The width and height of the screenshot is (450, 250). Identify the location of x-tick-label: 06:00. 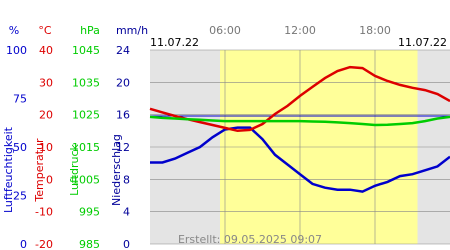
(225, 30).